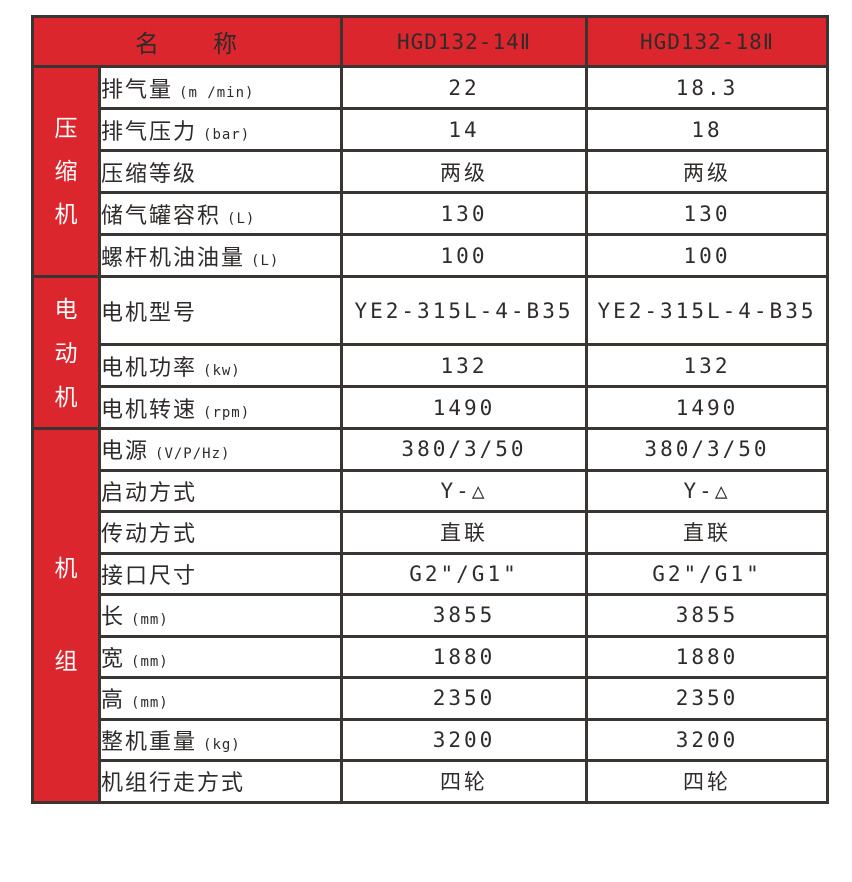 This screenshot has width=852, height=882. I want to click on row-label-text: 电源, so click(125, 451).